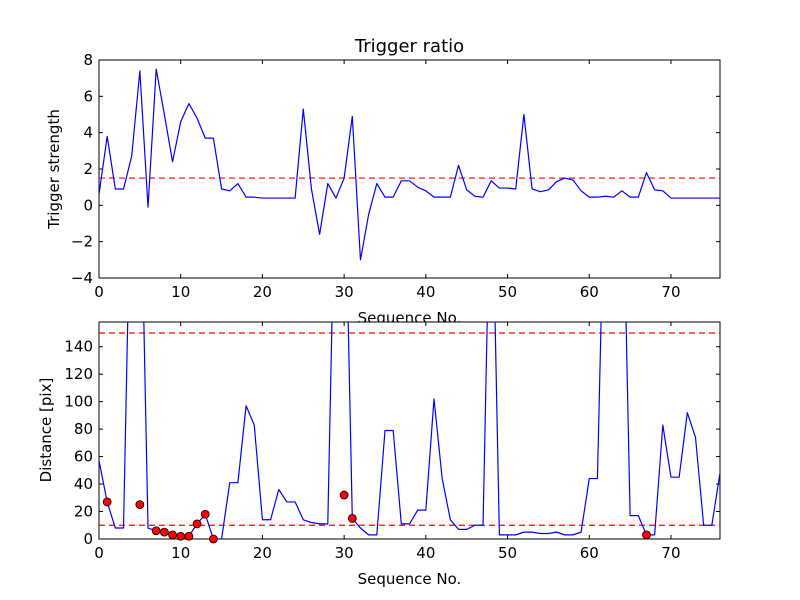 Image resolution: width=800 pixels, height=600 pixels. Describe the element at coordinates (54, 169) in the screenshot. I see `y-axis-label: Trigger strength` at that location.